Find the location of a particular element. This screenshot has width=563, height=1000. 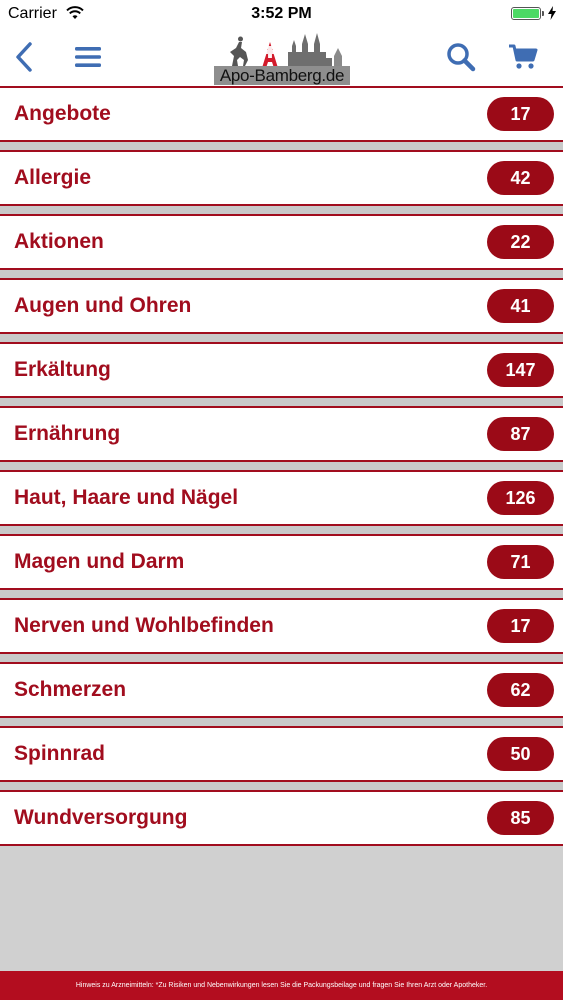

category-label: Ernährung is located at coordinates (67, 433).